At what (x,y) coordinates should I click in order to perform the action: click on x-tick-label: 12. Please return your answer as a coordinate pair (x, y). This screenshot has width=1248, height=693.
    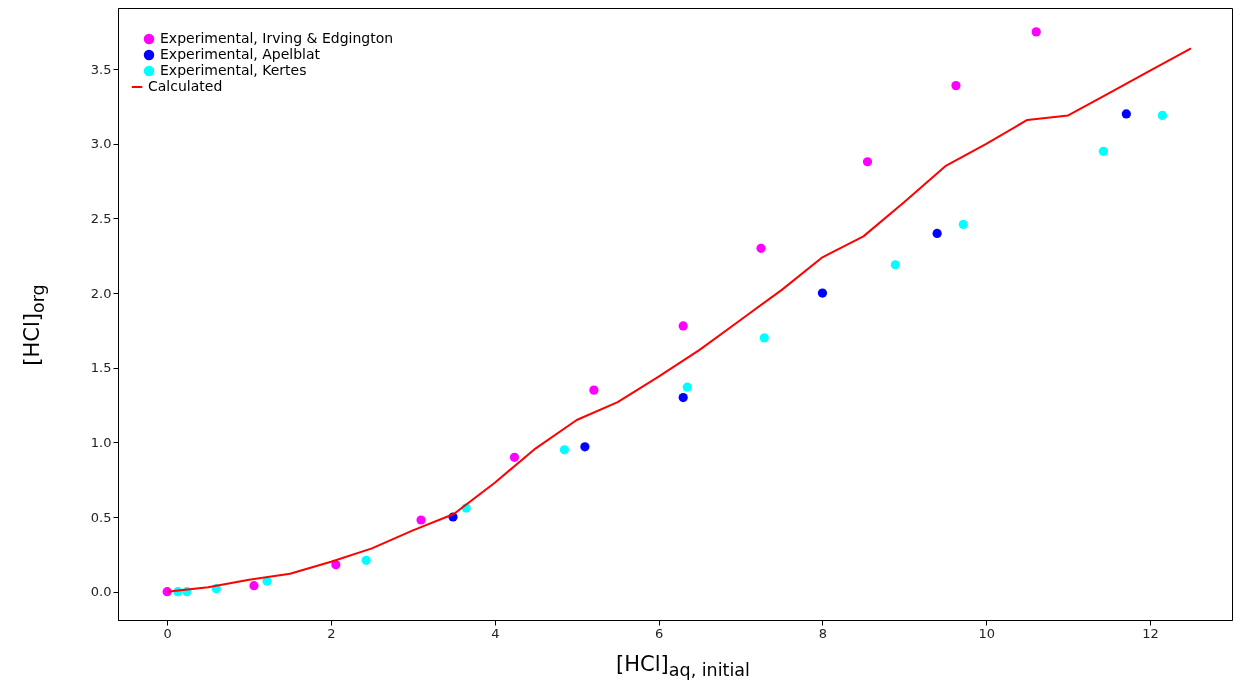
    Looking at the image, I should click on (1150, 633).